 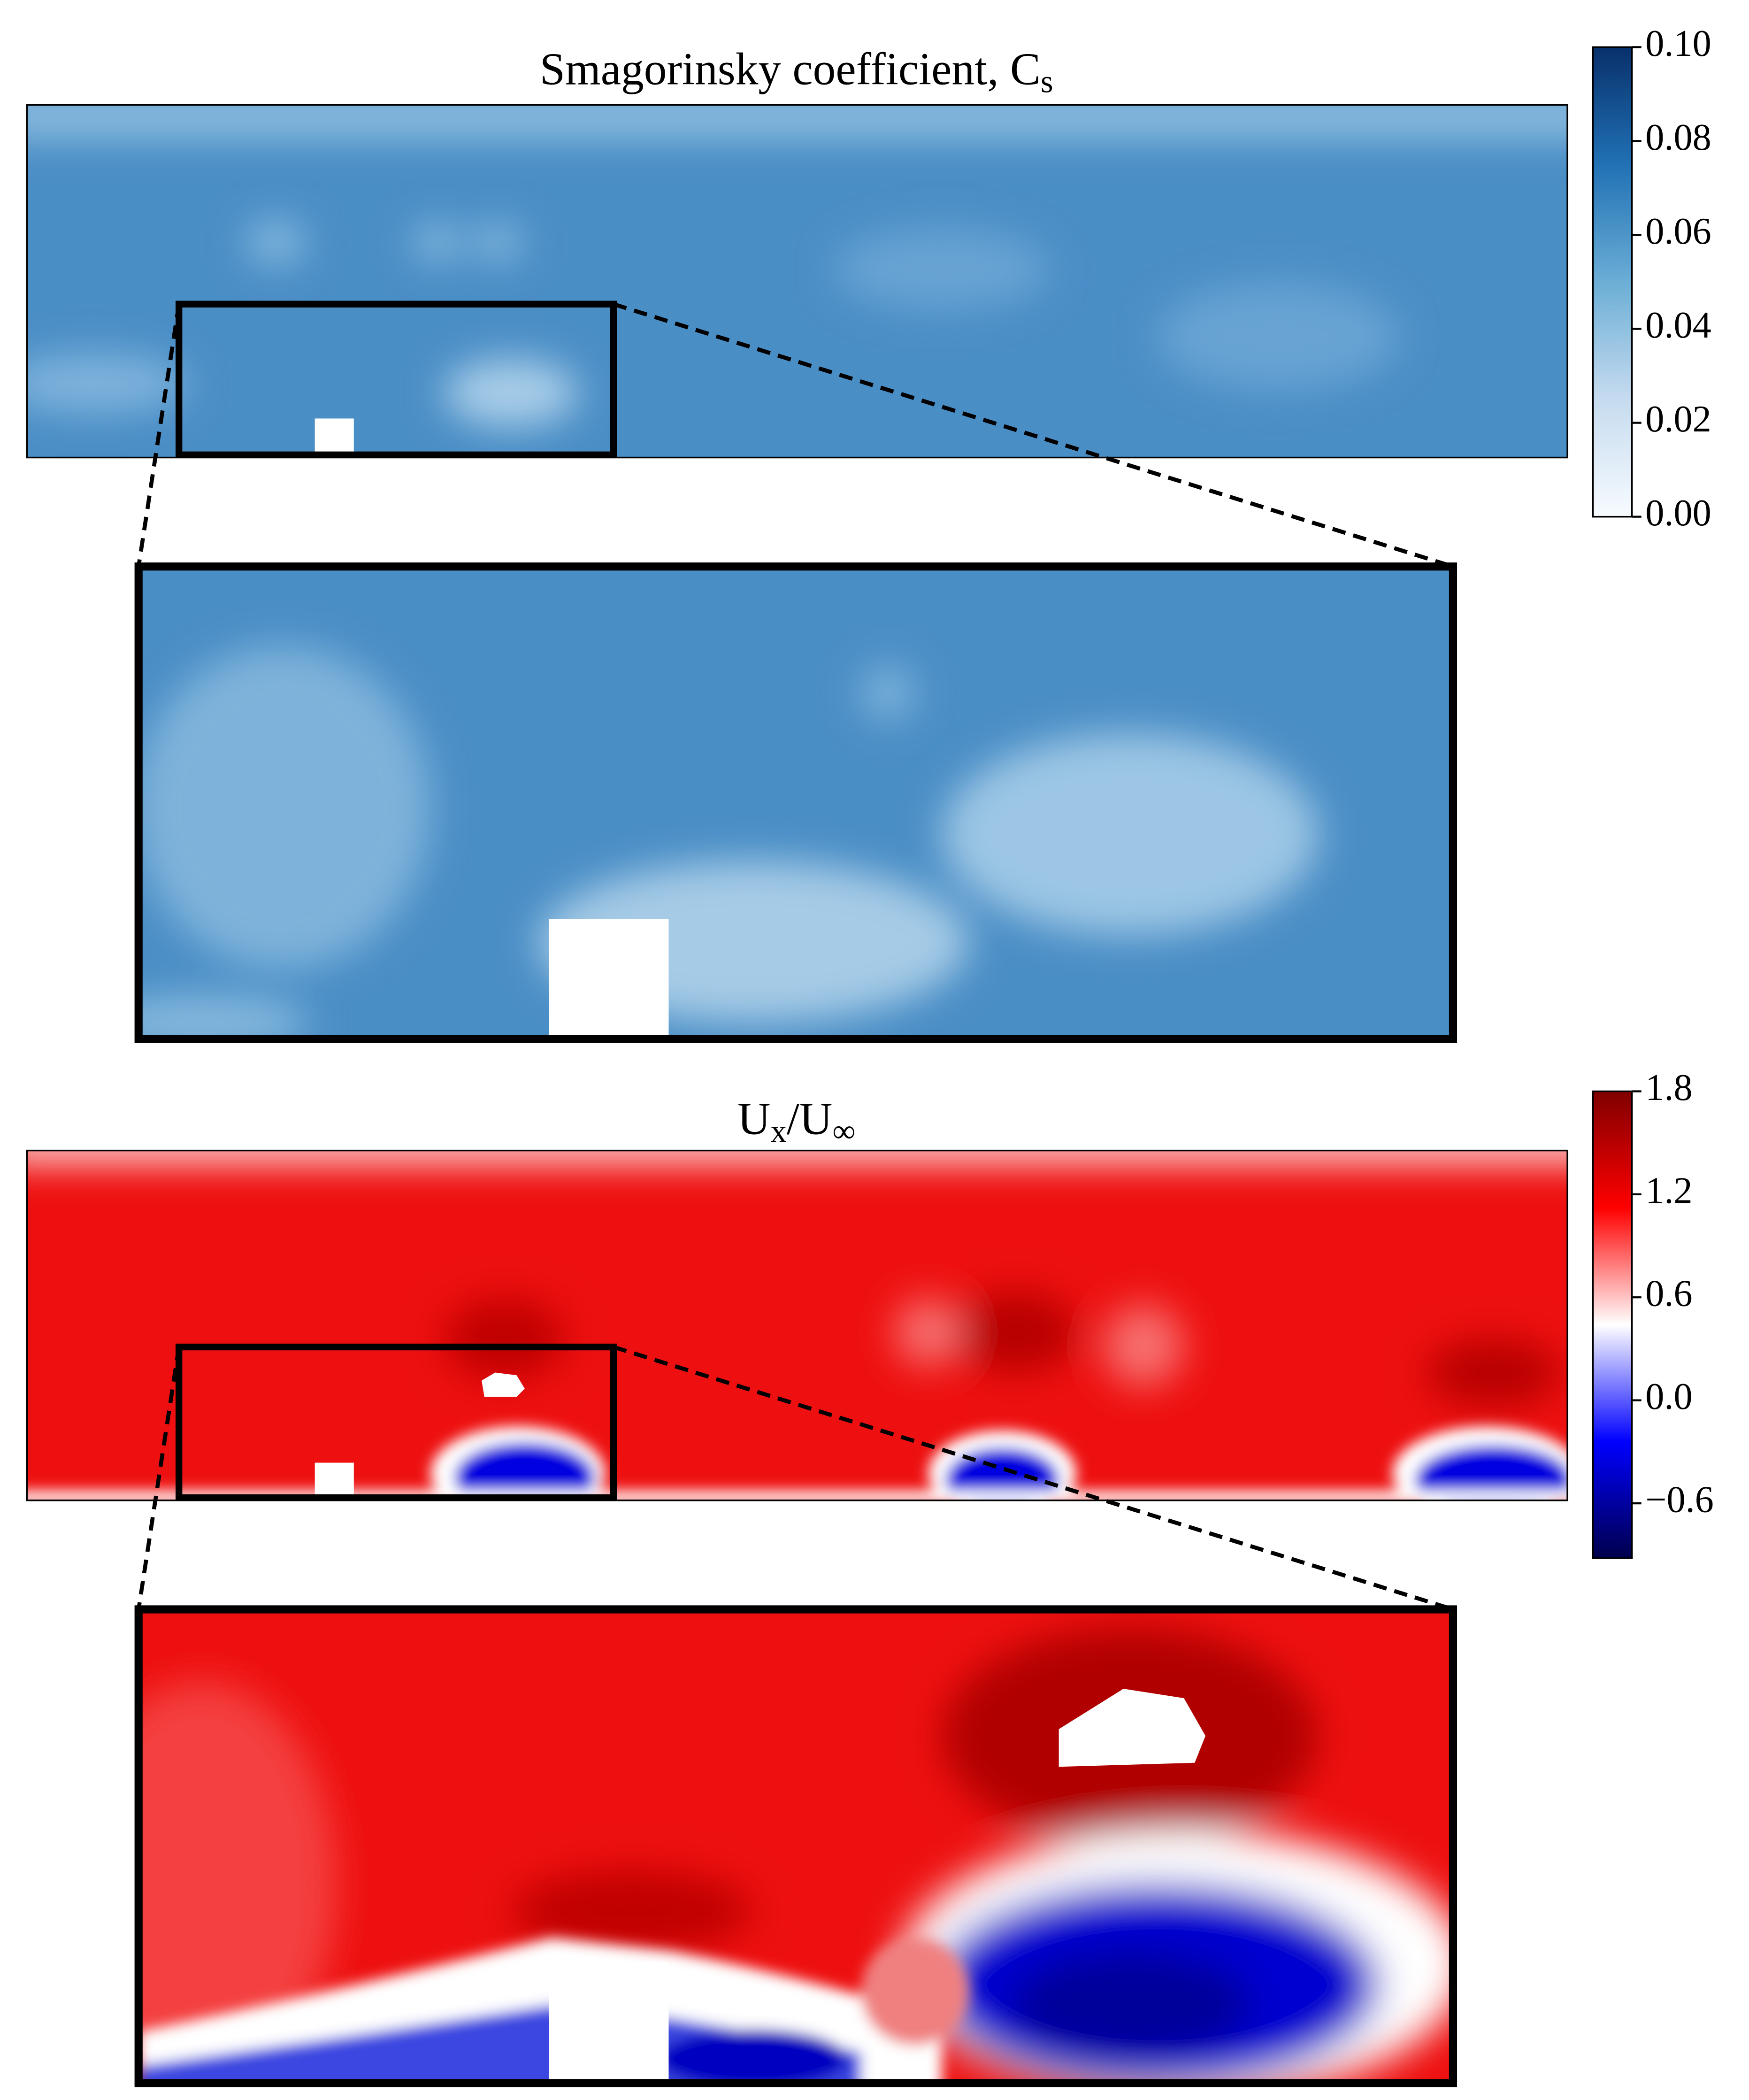 I want to click on cs-field, so click(x=797, y=281).